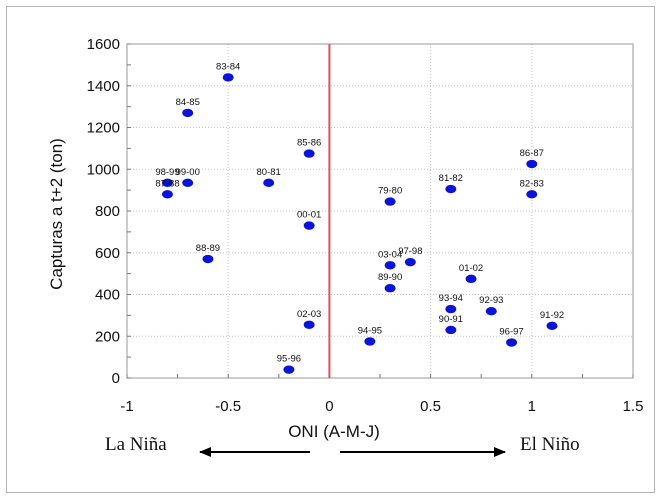 This screenshot has height=499, width=661. I want to click on data-point-label: 82-83, so click(532, 183).